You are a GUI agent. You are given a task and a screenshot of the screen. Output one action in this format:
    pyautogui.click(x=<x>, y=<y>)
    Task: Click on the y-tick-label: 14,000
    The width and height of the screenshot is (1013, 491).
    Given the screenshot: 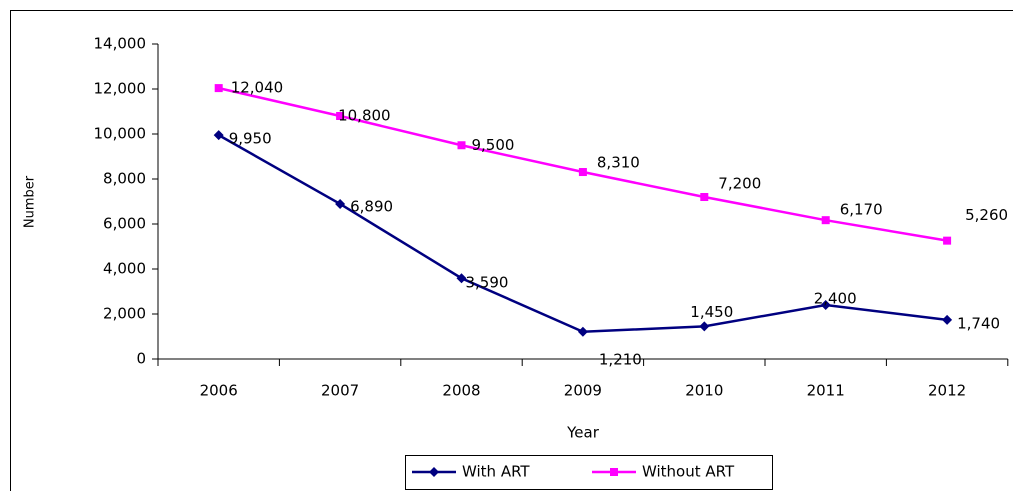 What is the action you would take?
    pyautogui.click(x=120, y=44)
    